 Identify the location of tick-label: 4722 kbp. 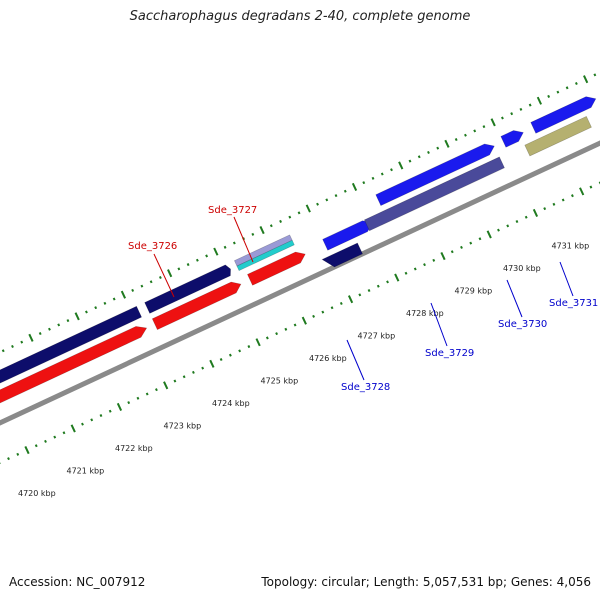
(134, 448).